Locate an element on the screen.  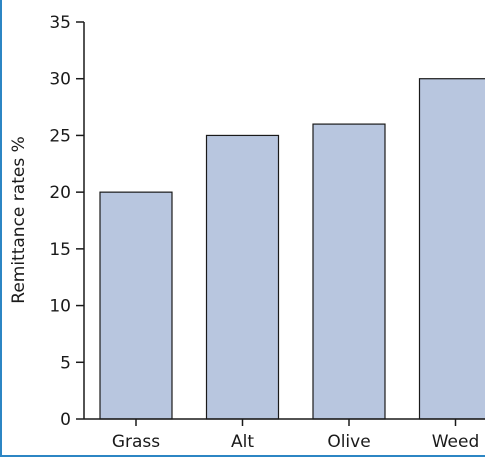
y-tick-label: 25 is located at coordinates (60, 136).